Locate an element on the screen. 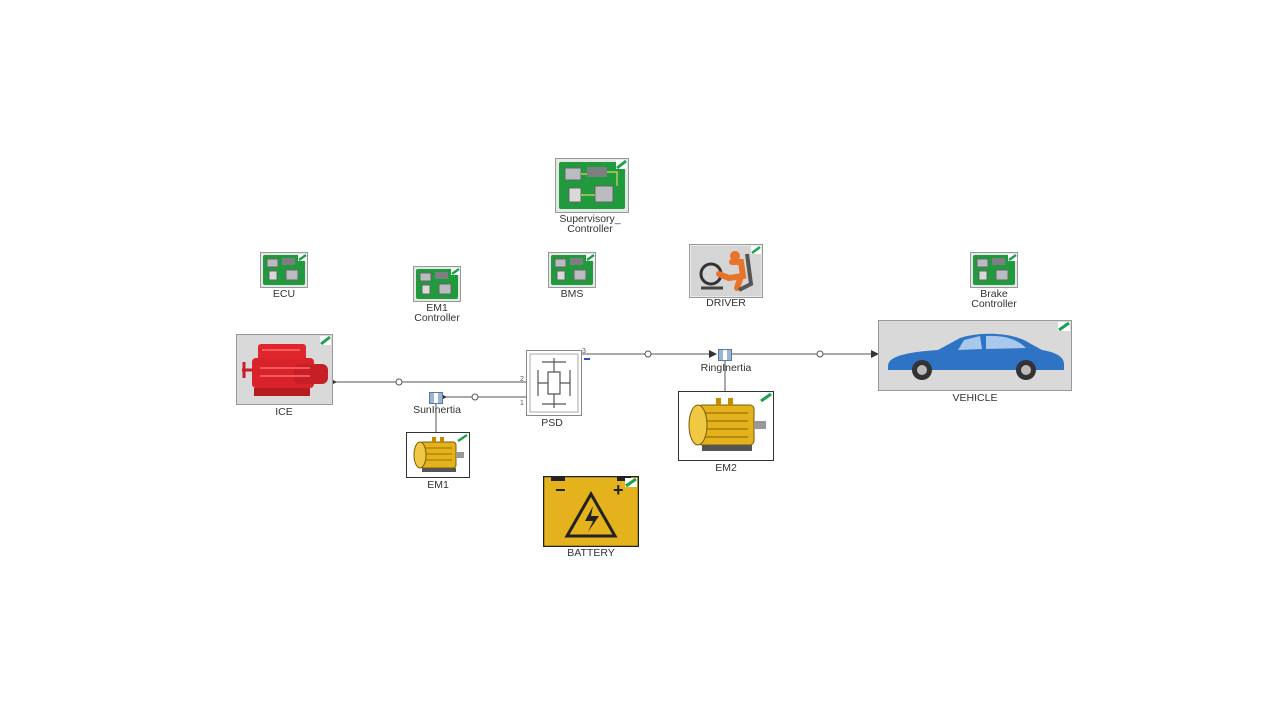 This screenshot has height=720, width=1280. em1-controller-block is located at coordinates (437, 284).